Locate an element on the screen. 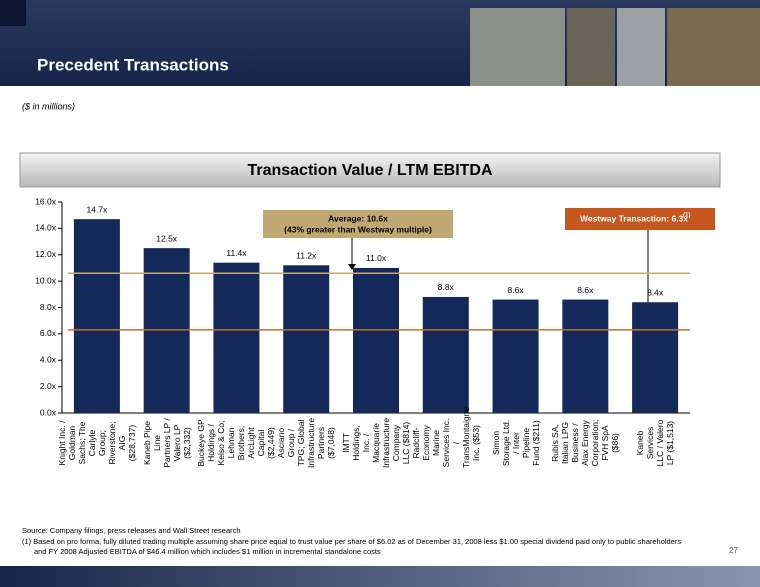  page-title: Precedent Transactions is located at coordinates (133, 64).